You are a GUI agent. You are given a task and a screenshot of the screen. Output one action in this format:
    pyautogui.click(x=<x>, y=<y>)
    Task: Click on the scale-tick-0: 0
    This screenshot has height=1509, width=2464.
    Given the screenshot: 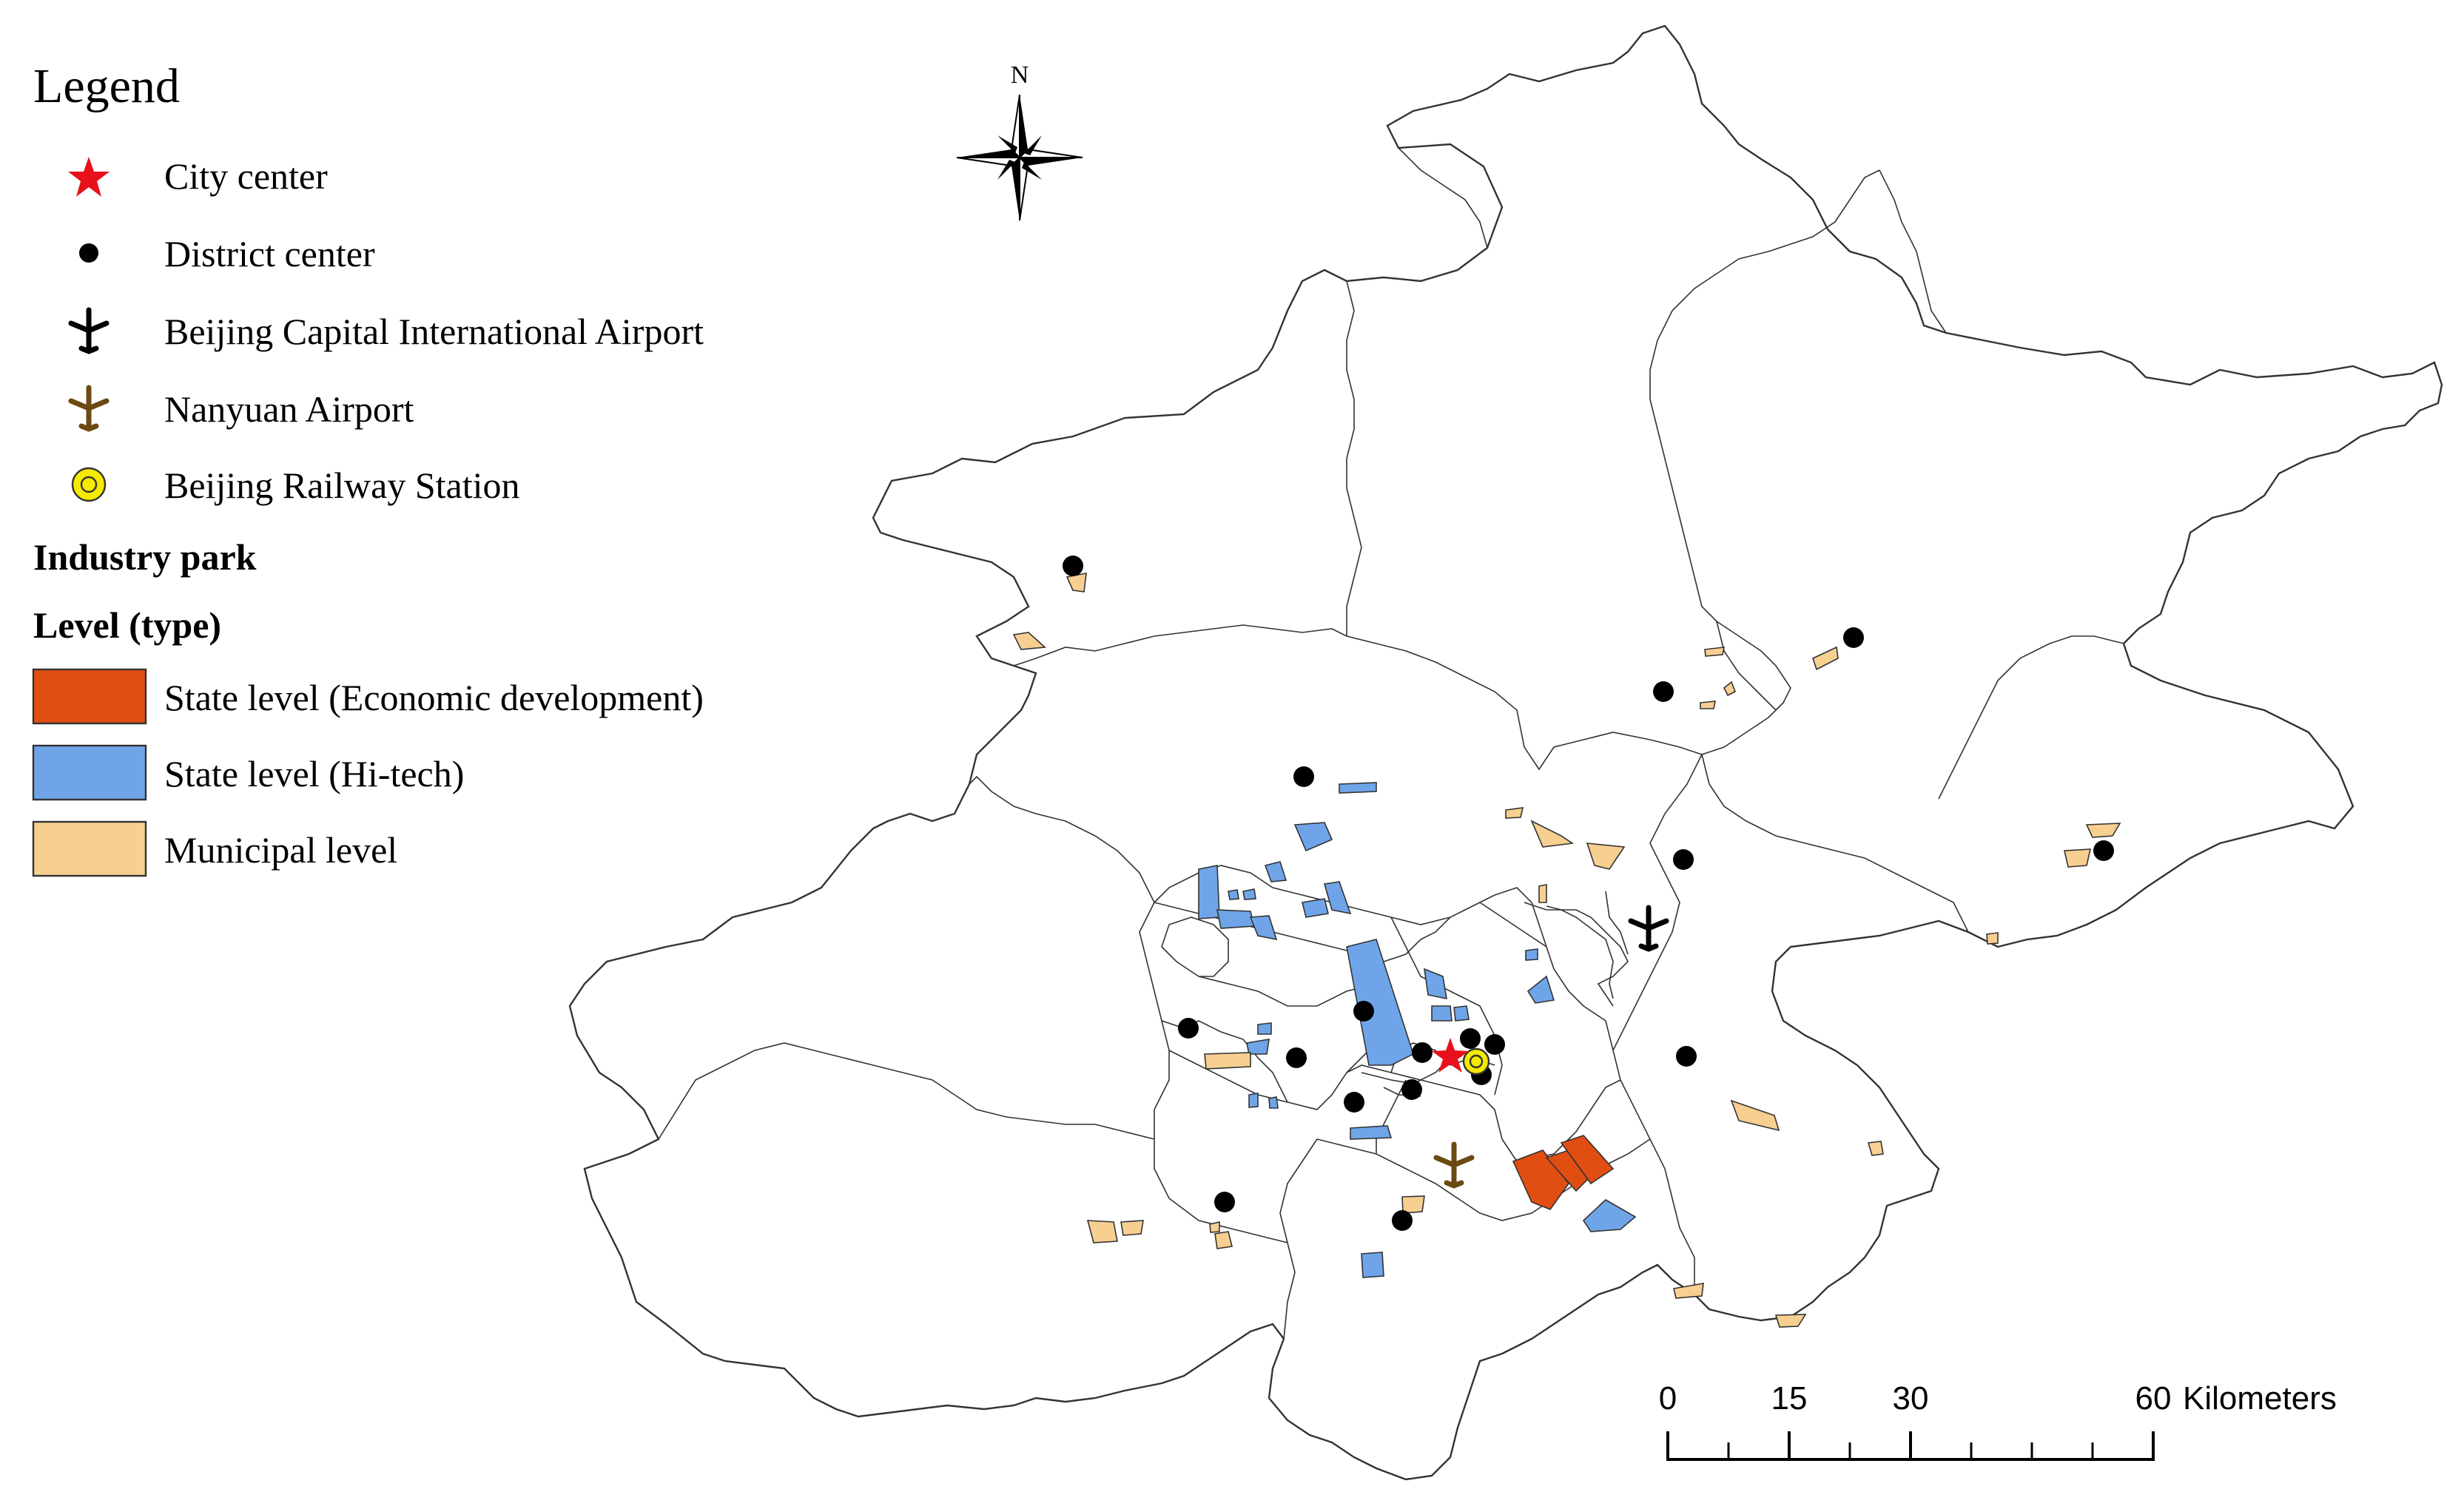 What is the action you would take?
    pyautogui.click(x=1668, y=1398)
    